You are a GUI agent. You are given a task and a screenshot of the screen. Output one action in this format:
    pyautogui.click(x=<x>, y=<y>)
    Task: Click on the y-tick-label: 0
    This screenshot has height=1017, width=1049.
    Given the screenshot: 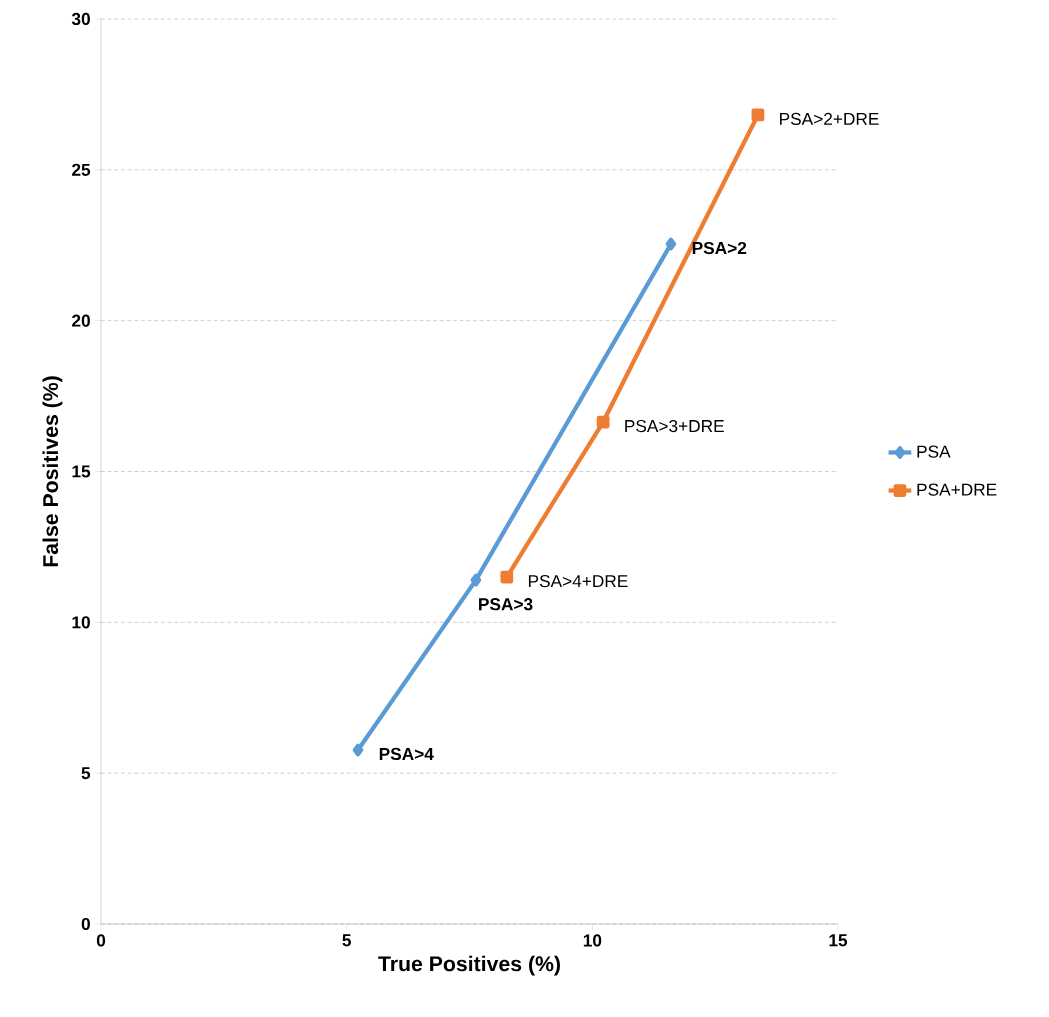 What is the action you would take?
    pyautogui.click(x=85, y=924)
    